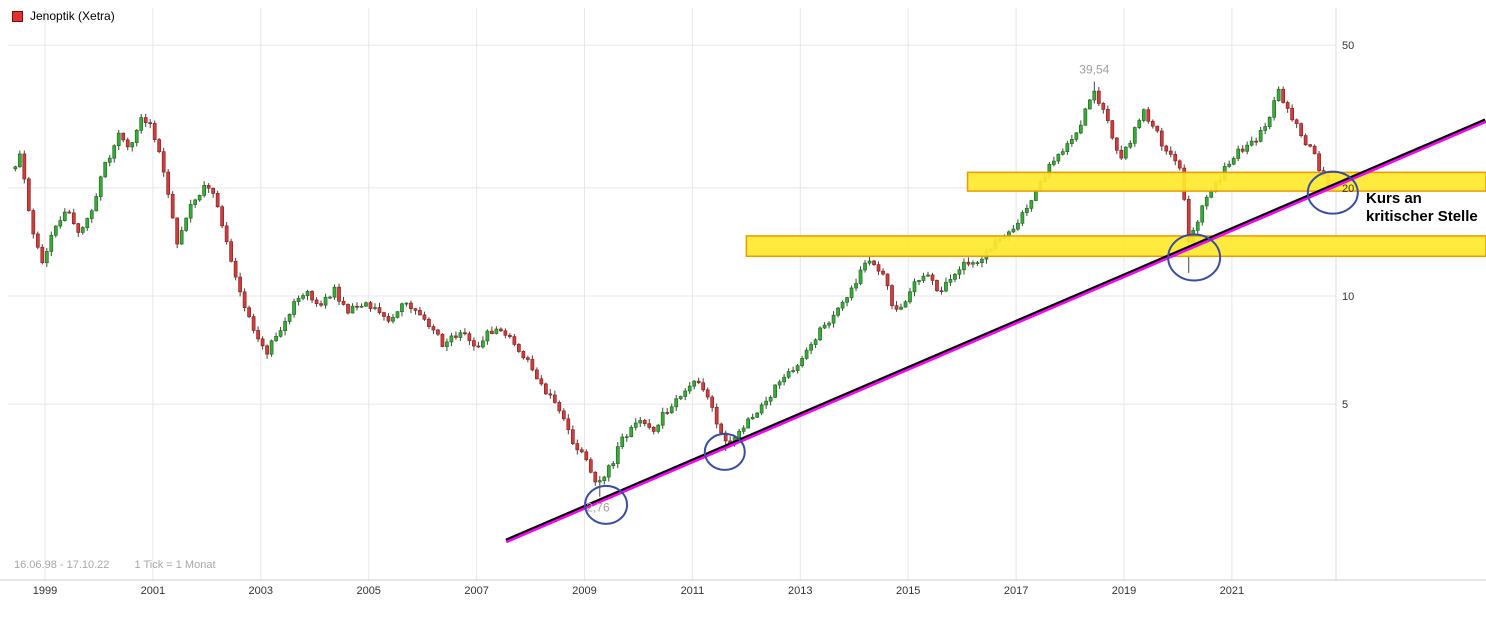 Image resolution: width=1486 pixels, height=627 pixels. Describe the element at coordinates (1348, 189) in the screenshot. I see `y-axis-tick-label: 20` at that location.